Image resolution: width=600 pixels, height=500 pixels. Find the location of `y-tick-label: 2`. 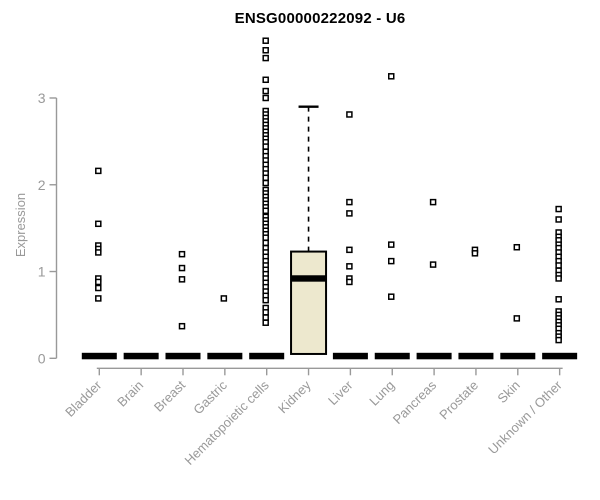

y-tick-label: 2 is located at coordinates (42, 185).